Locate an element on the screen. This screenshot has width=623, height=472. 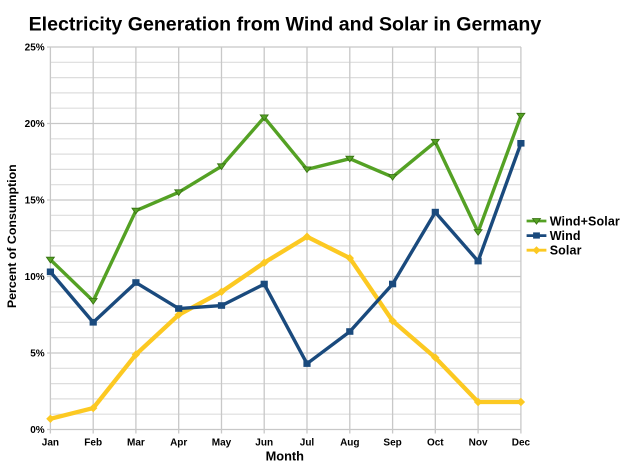
svg-text: Oct is located at coordinates (435, 442).